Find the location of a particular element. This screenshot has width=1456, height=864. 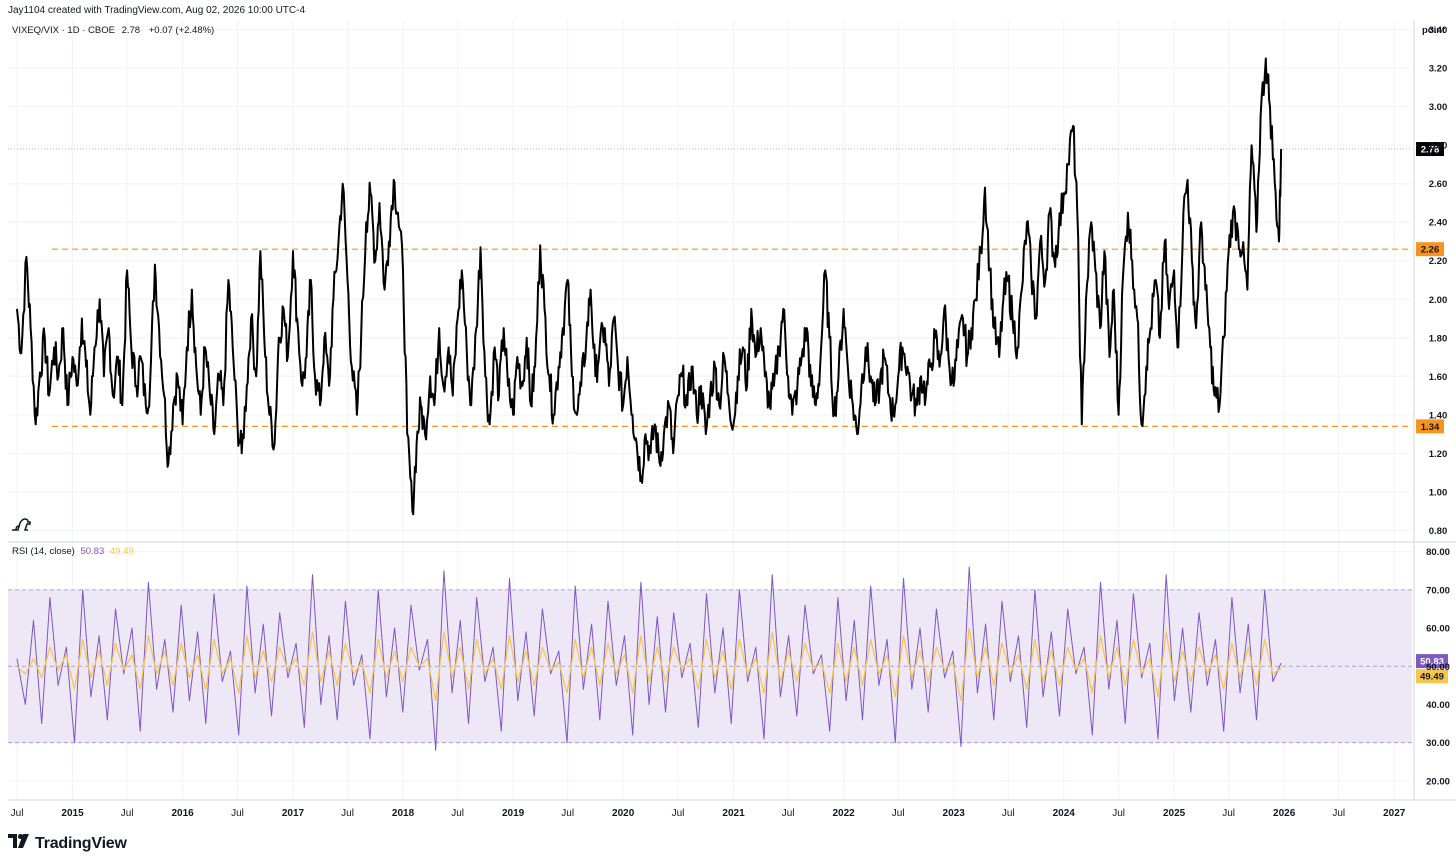

rsi-y-tick-label: 20.00 is located at coordinates (1438, 781).